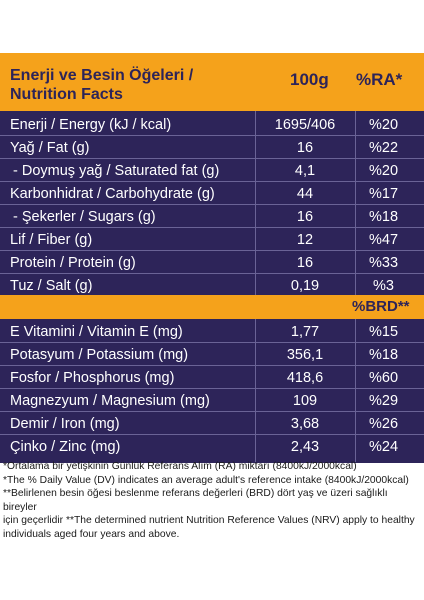  I want to click on nutrient-name: Demir / Iron (mg), so click(65, 424).